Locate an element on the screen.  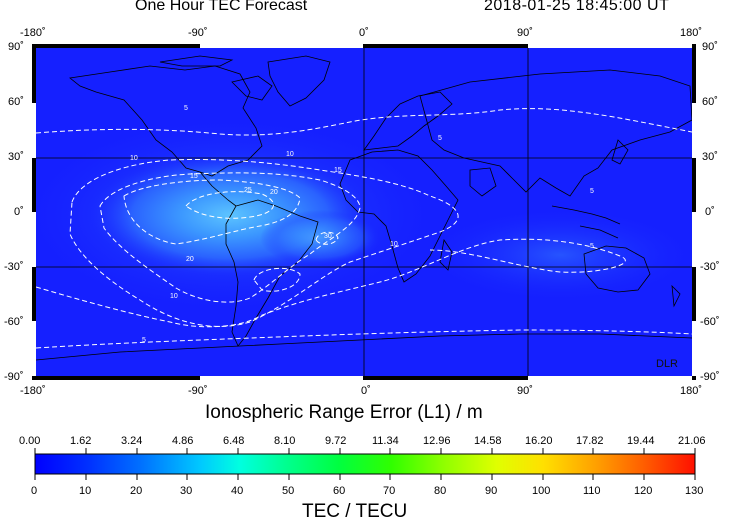
lon-tick-top: 180˚ is located at coordinates (691, 33).